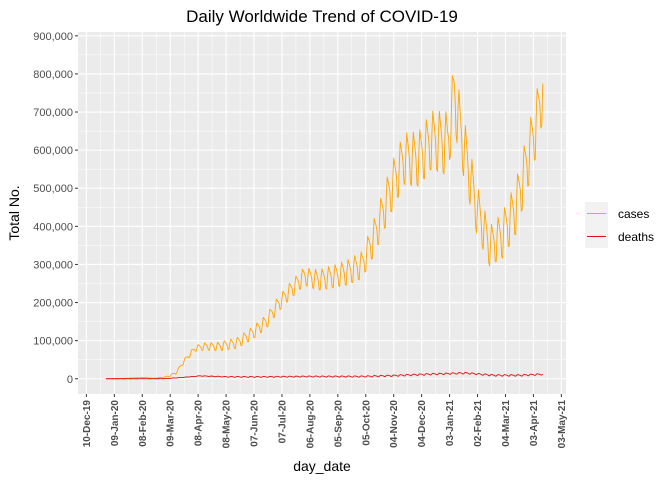 The width and height of the screenshot is (672, 480). Describe the element at coordinates (255, 423) in the screenshot. I see `x-tick-label: 07-Jun-20` at that location.